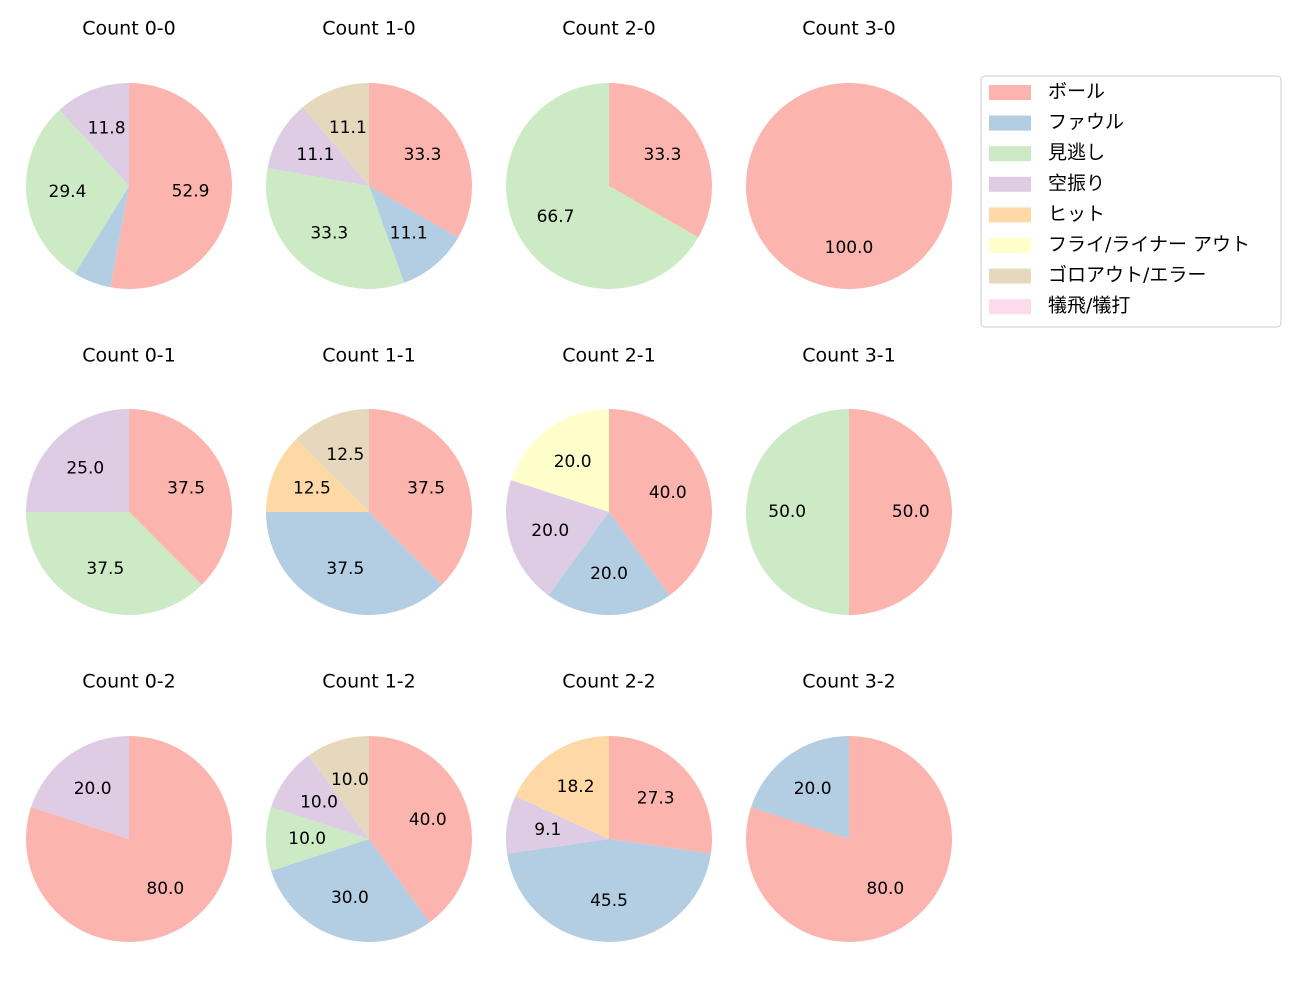  I want to click on legend-label: ヒット, so click(1076, 214).